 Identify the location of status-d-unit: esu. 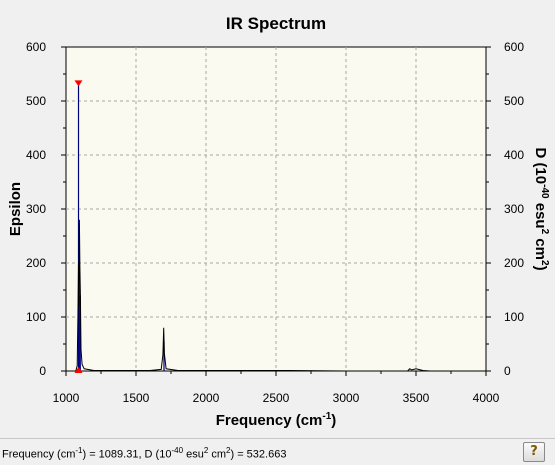
(193, 454).